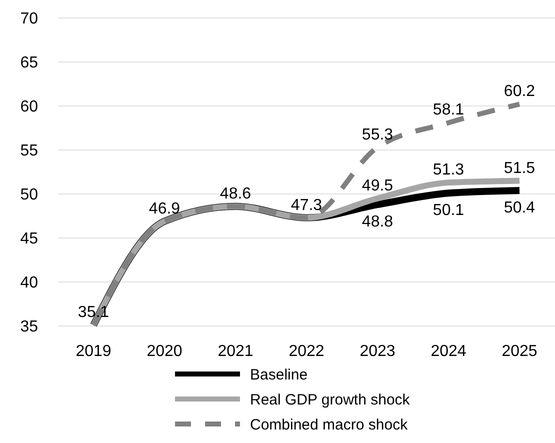 The width and height of the screenshot is (555, 443). Describe the element at coordinates (448, 211) in the screenshot. I see `data-label: 50.1` at that location.